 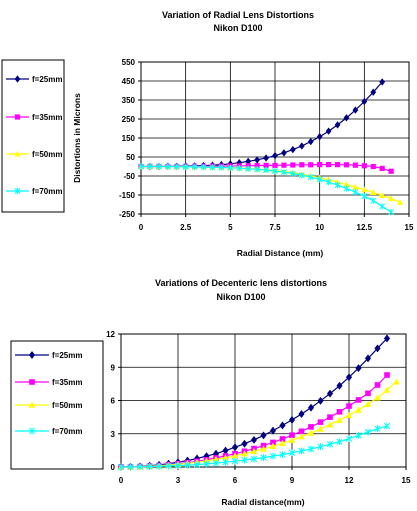 What do you see at coordinates (349, 480) in the screenshot?
I see `x-tick-label: 12` at bounding box center [349, 480].